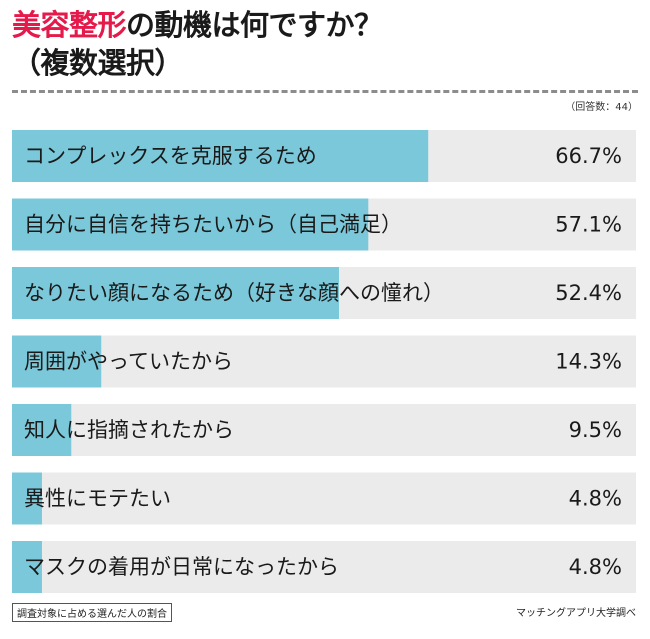 This screenshot has height=639, width=650. Describe the element at coordinates (97, 499) in the screenshot. I see `category-label: 異性にモテたい` at that location.